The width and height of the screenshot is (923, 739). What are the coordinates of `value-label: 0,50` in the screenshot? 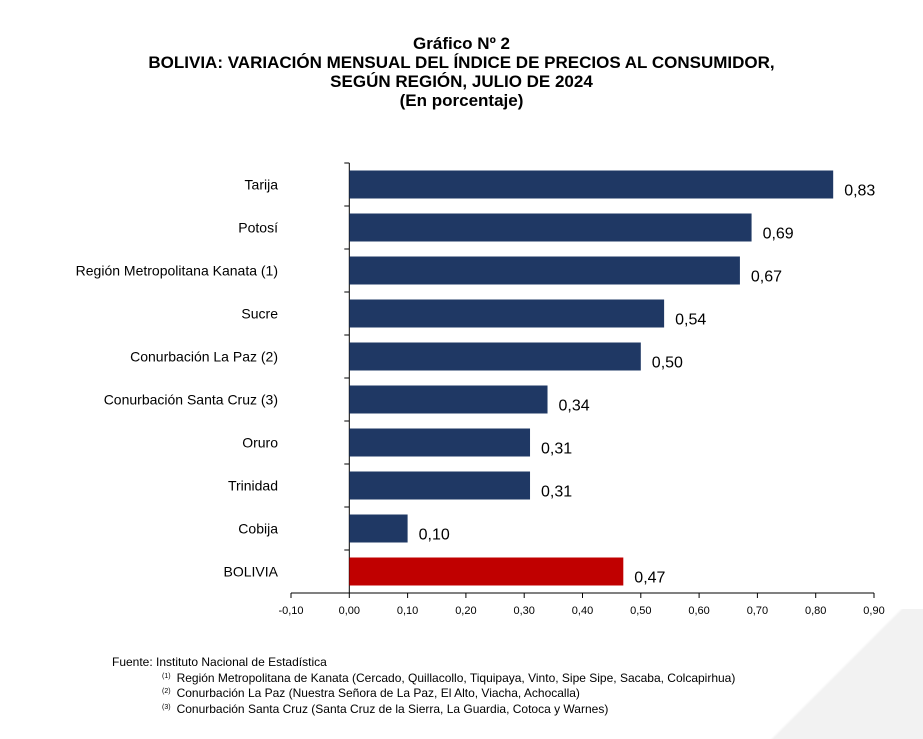 It's located at (667, 363).